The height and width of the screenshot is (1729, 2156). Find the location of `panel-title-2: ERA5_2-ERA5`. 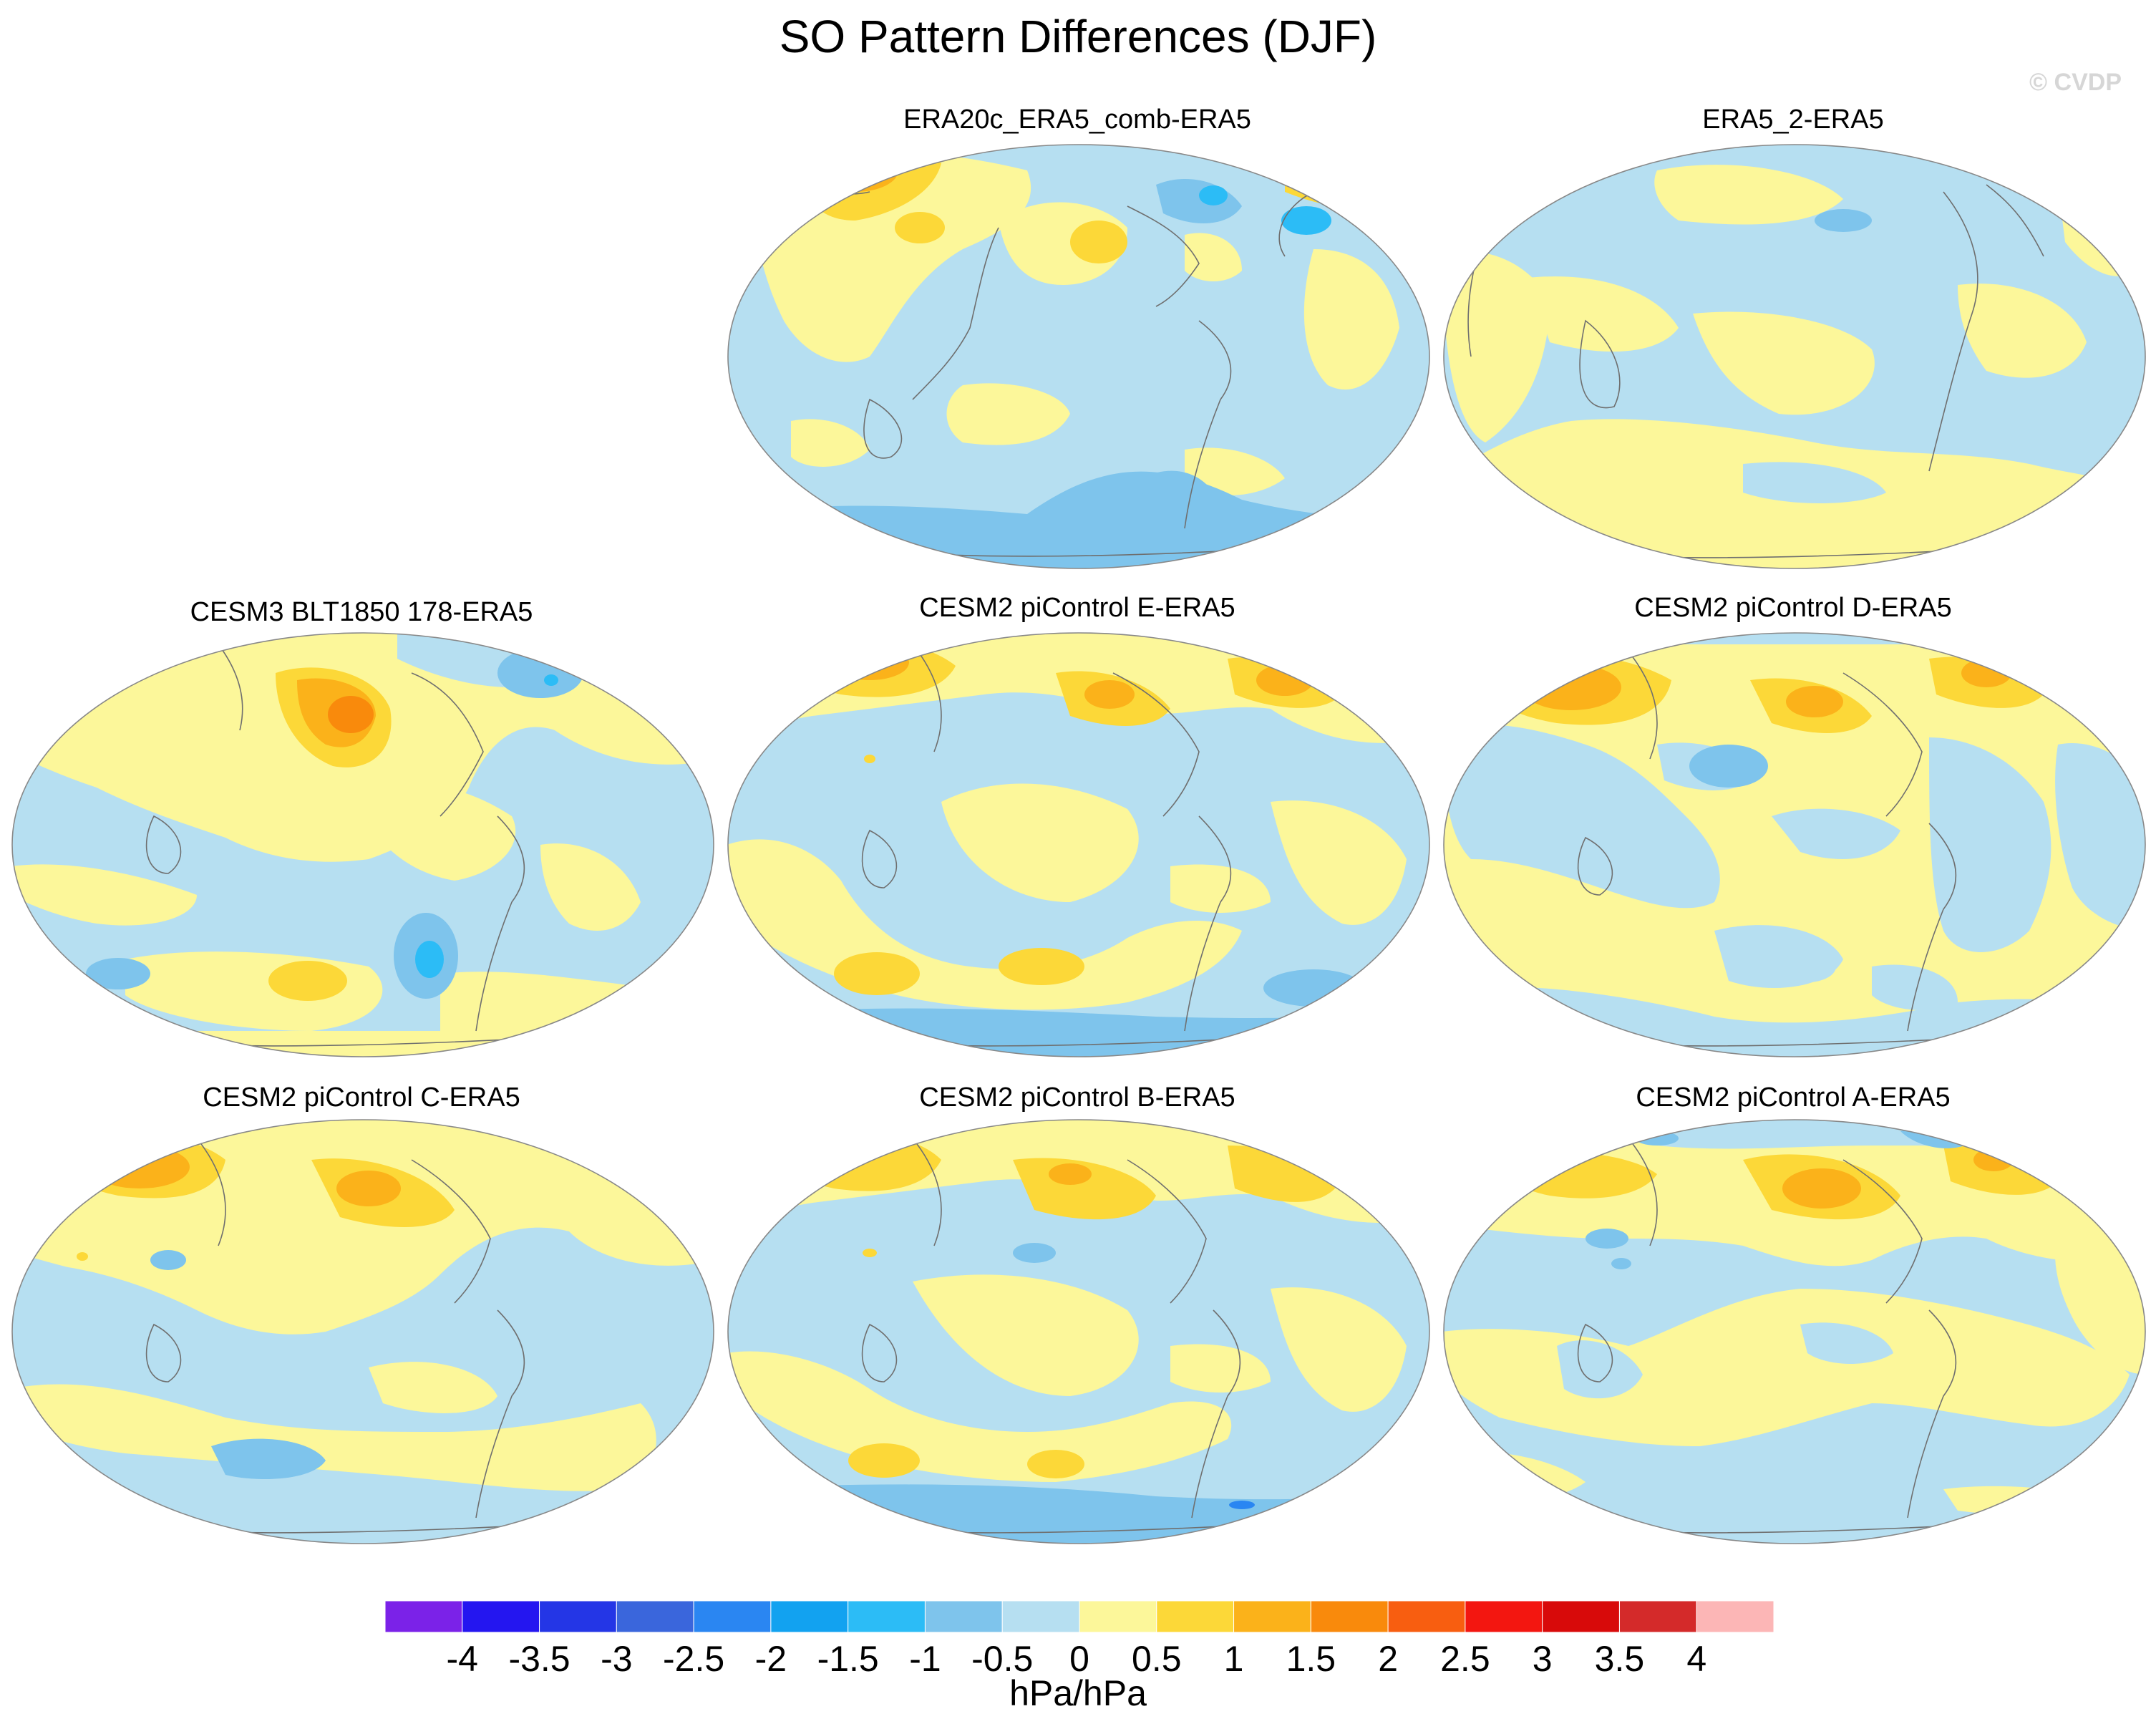

panel-title-2: ERA5_2-ERA5 is located at coordinates (1793, 120).